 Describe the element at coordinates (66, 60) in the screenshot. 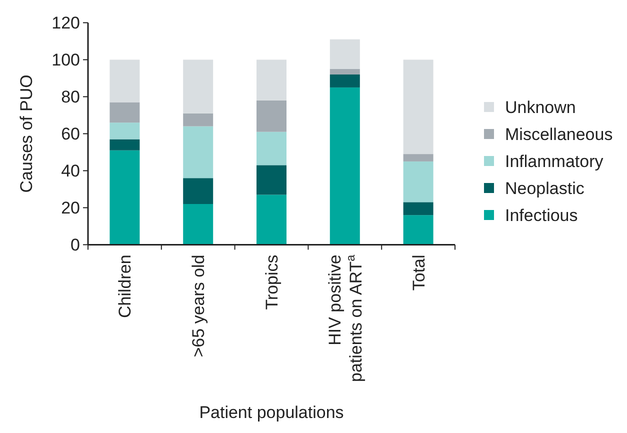

I see `y-tick-label: 100` at that location.